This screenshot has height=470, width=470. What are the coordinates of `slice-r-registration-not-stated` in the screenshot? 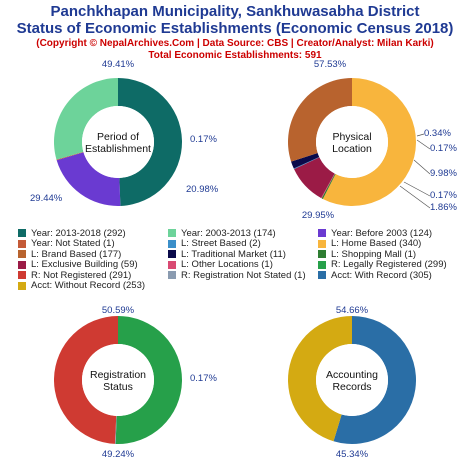 It's located at (115, 429).